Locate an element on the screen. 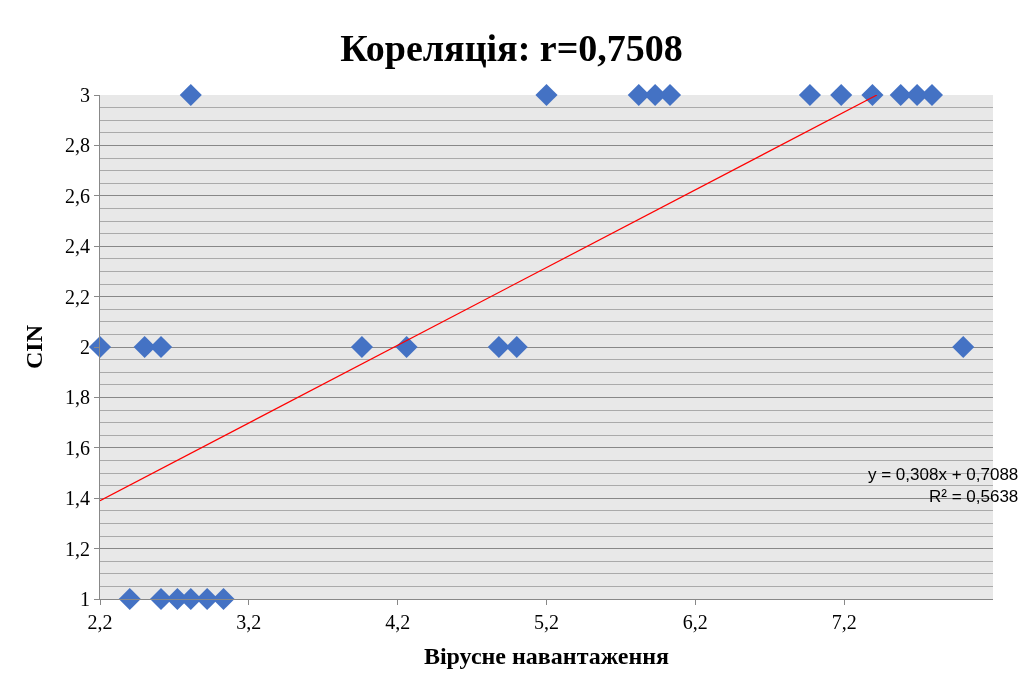 This screenshot has width=1023, height=679. y-tick-label: 2,6 is located at coordinates (77, 195).